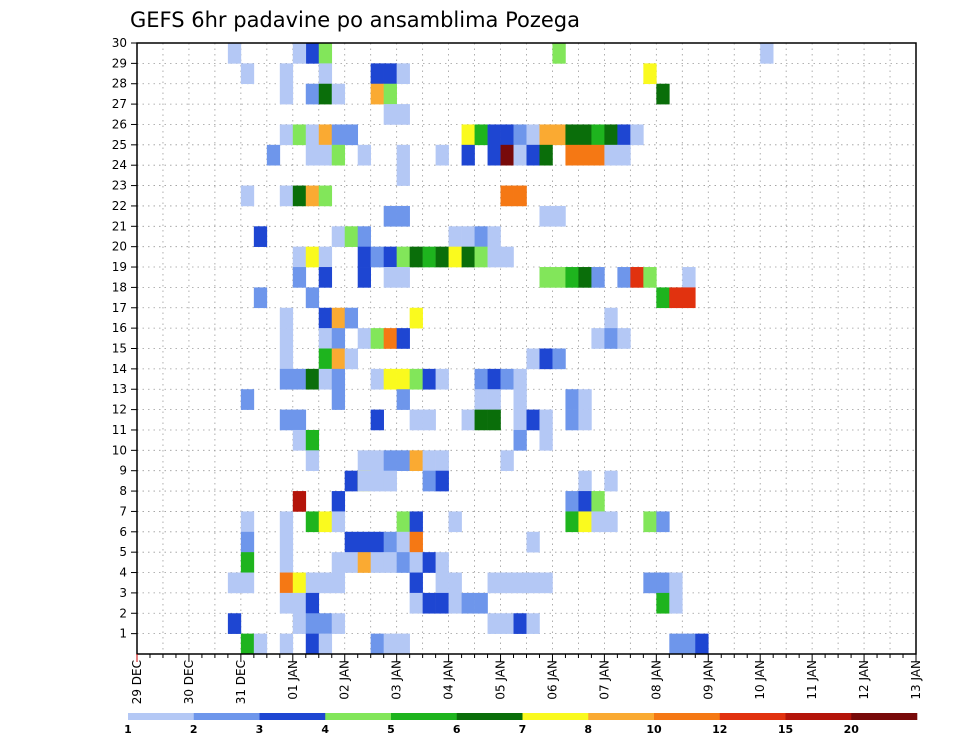  What do you see at coordinates (119, 430) in the screenshot?
I see `y-tick-label: 11` at bounding box center [119, 430].